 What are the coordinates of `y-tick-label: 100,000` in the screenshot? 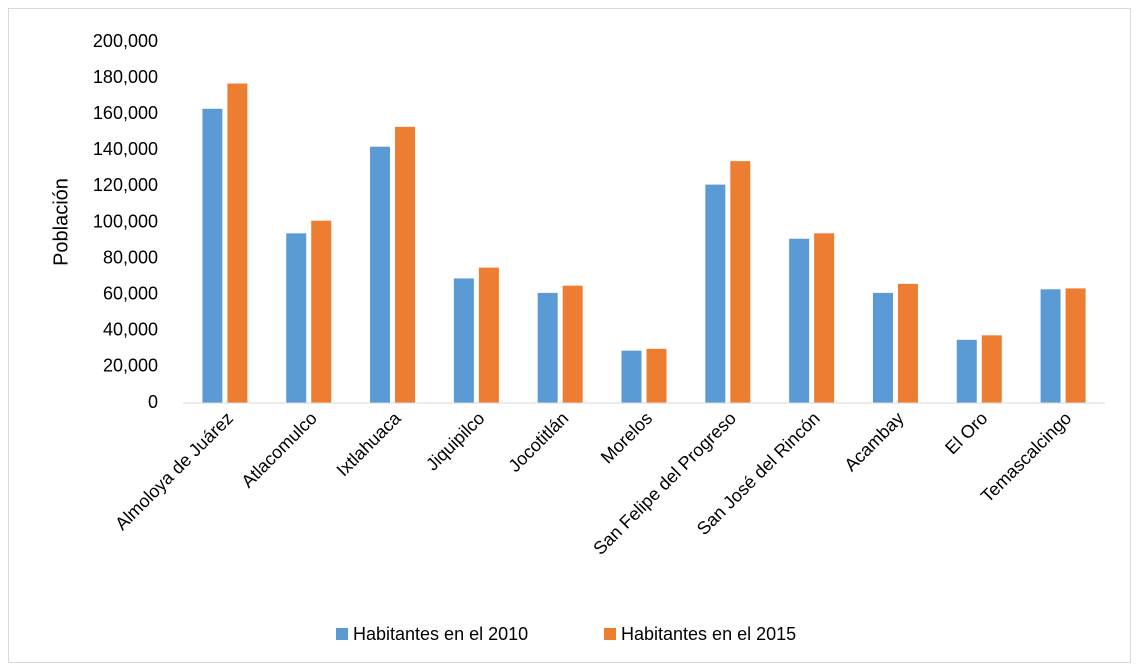 It's located at (125, 221).